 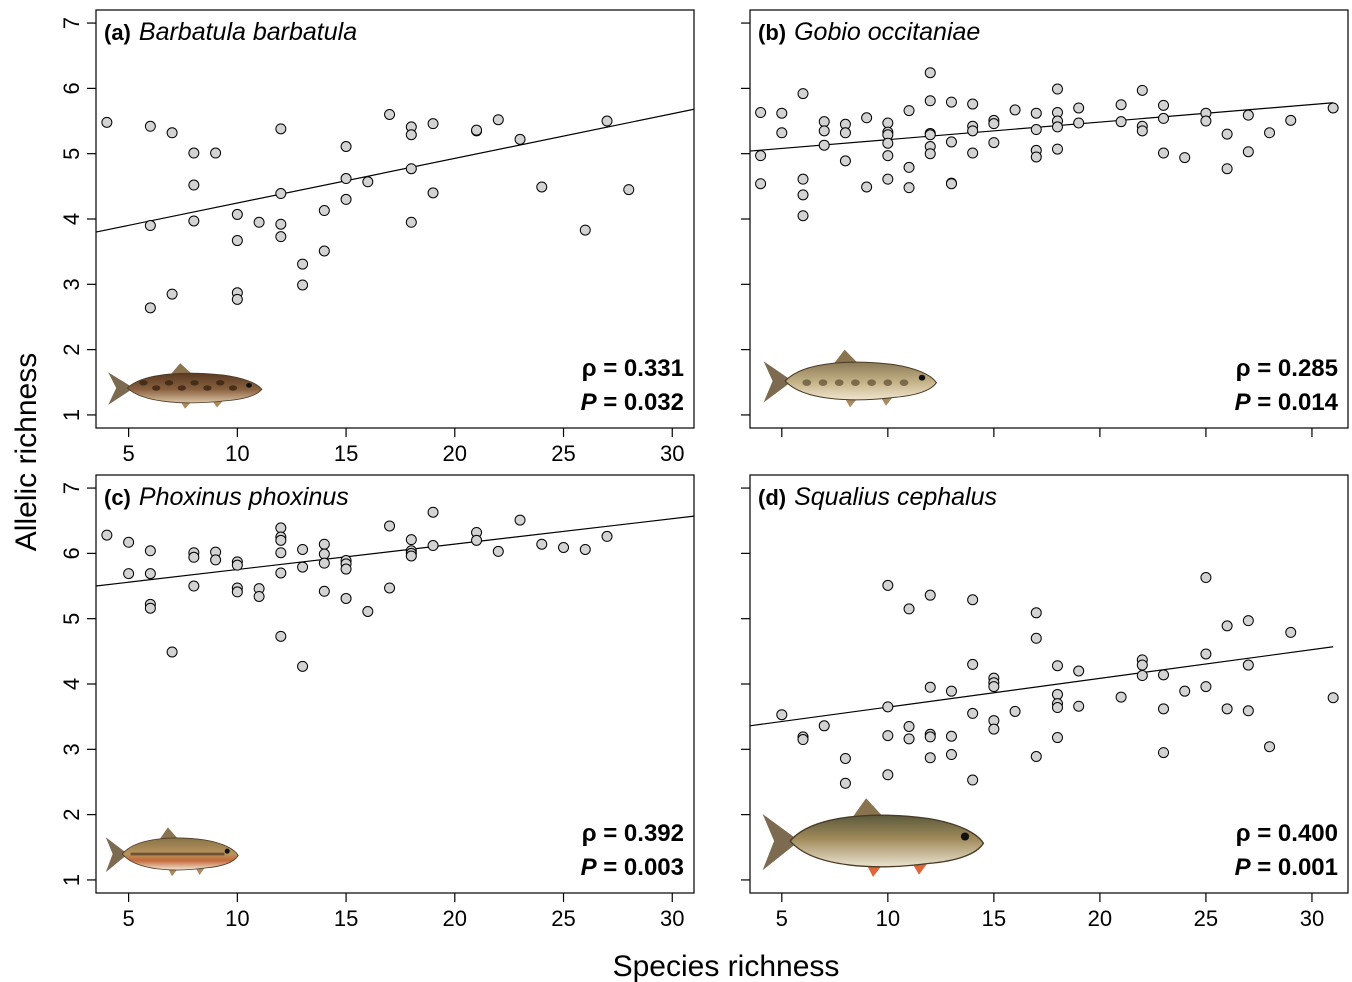 I want to click on rho-stat: ρ = 0.392, so click(x=633, y=833).